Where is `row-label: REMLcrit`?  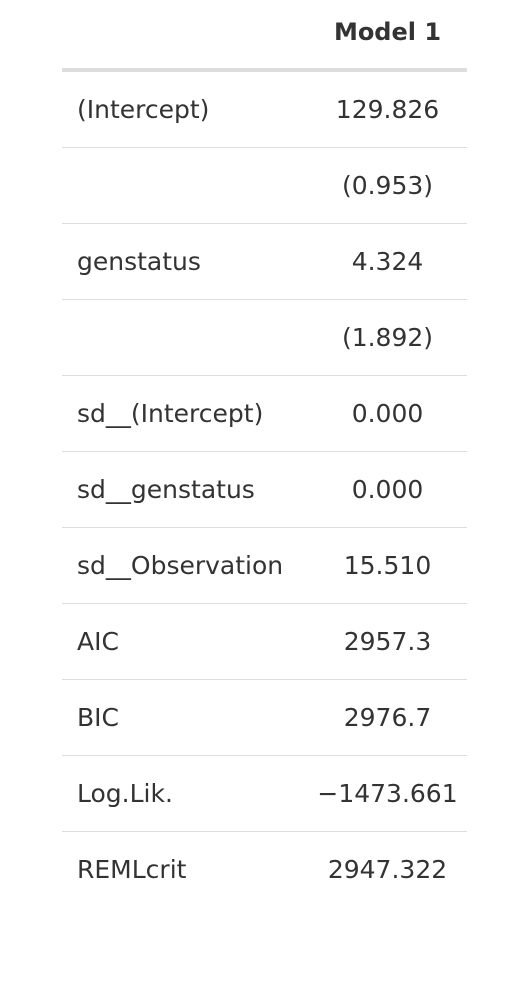
row-label: REMLcrit is located at coordinates (132, 869).